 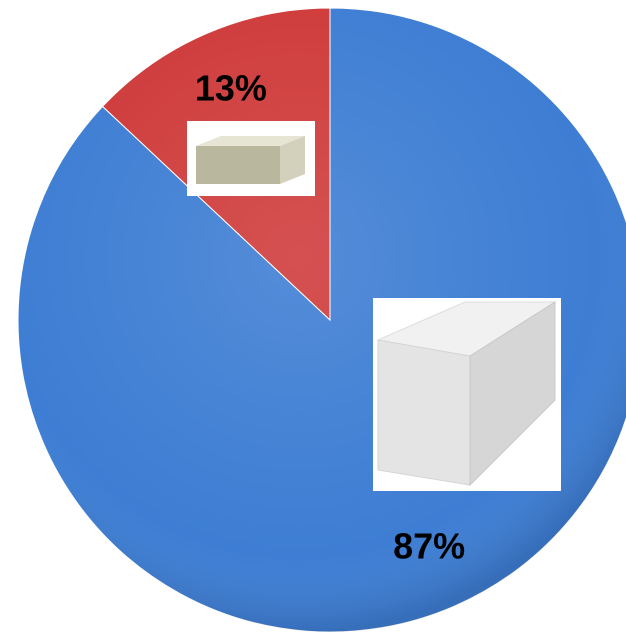 I want to click on large-block-image, so click(x=467, y=394).